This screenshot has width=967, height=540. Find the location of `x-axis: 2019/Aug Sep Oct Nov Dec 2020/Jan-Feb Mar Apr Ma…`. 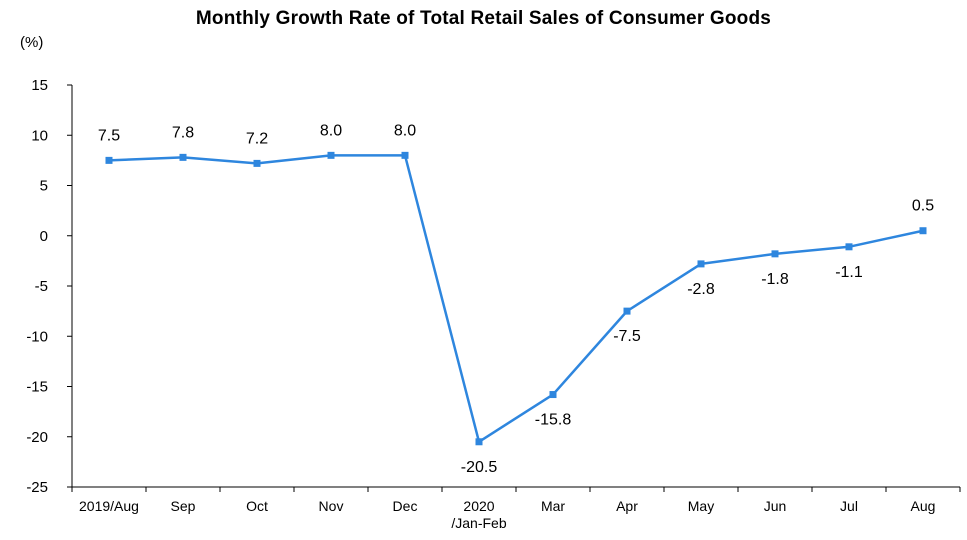

x-axis: 2019/Aug Sep Oct Nov Dec 2020/Jan-Feb Mar Apr Ma… is located at coordinates (516, 508).